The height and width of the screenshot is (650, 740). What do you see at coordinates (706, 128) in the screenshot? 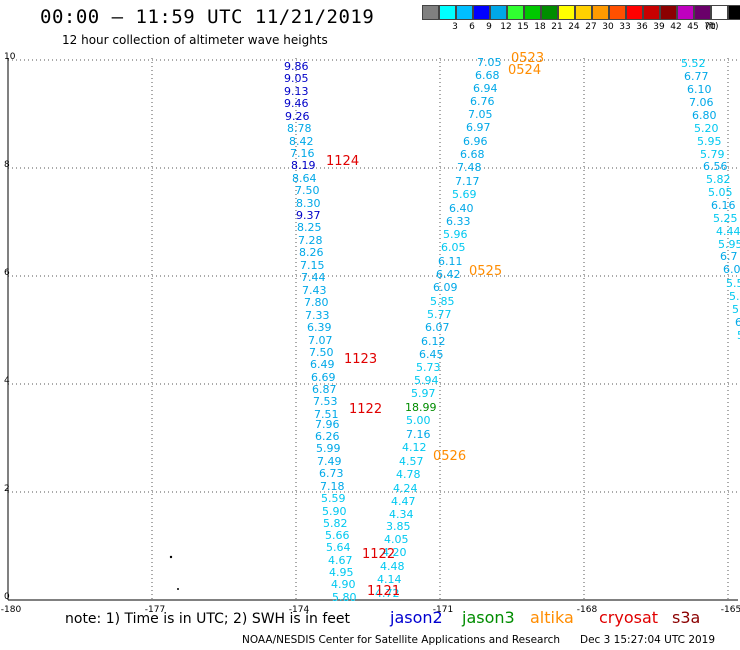
I see `wave-height-label: 5.20` at bounding box center [706, 128].